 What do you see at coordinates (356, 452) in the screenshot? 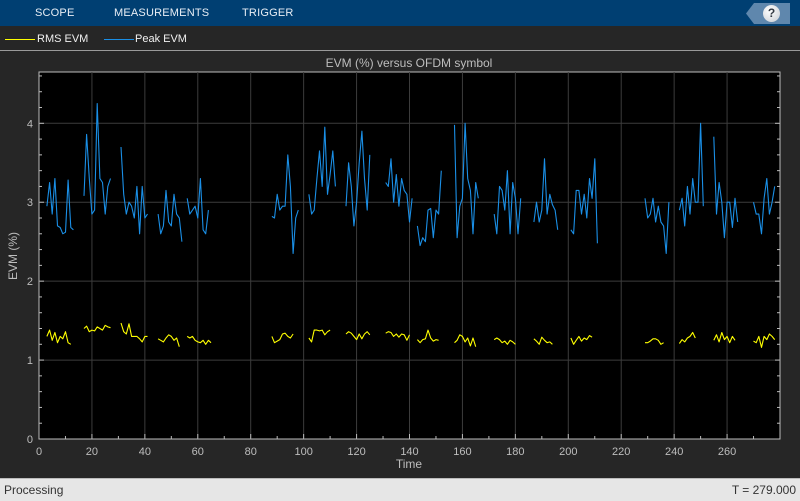
I see `x-tick-label: 120` at bounding box center [356, 452].